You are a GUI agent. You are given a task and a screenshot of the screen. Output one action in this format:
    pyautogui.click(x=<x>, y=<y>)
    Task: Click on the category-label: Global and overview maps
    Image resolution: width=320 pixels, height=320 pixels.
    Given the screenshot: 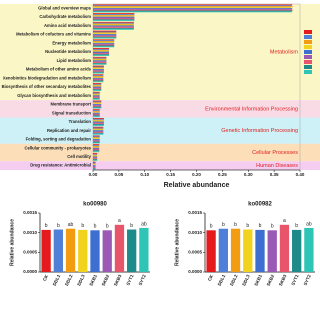 What is the action you would take?
    pyautogui.click(x=64, y=7)
    